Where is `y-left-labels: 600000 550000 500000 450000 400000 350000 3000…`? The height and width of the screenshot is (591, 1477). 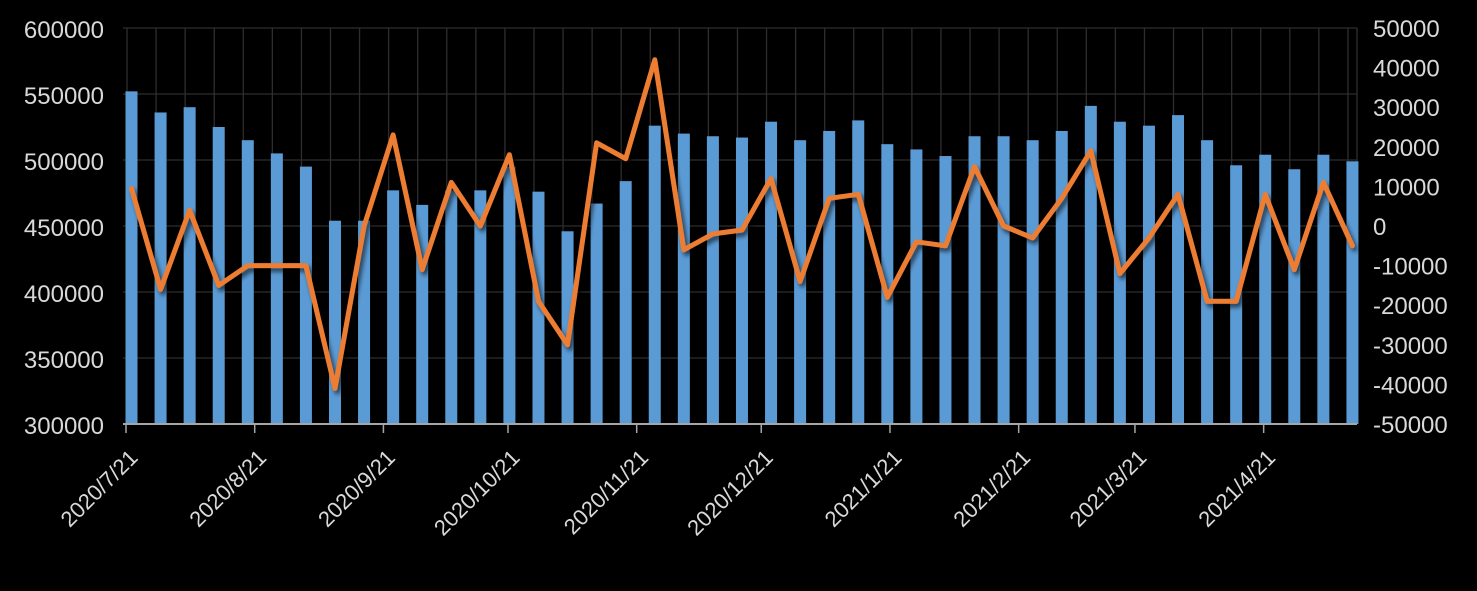 y-left-labels: 600000 550000 500000 450000 400000 350000 3000… is located at coordinates (64, 228).